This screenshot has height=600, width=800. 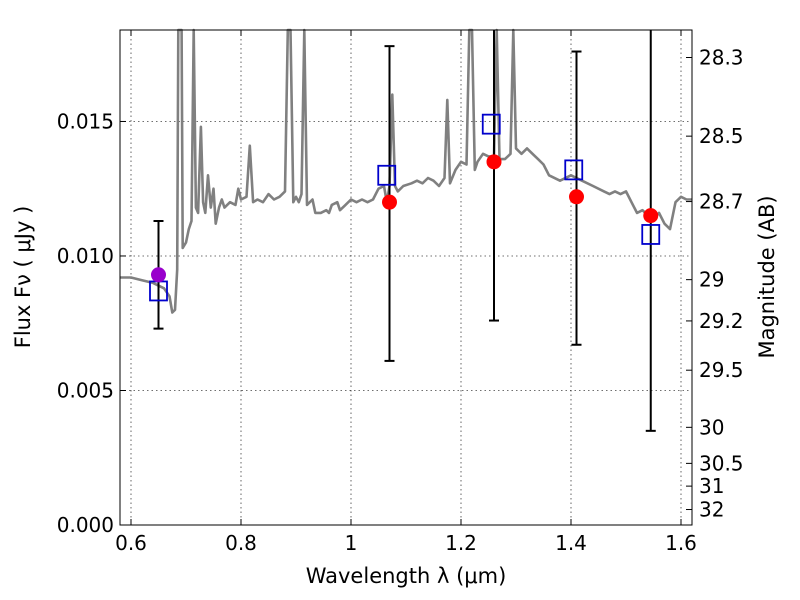 I want to click on x-tick-label: 0.6, so click(x=131, y=543).